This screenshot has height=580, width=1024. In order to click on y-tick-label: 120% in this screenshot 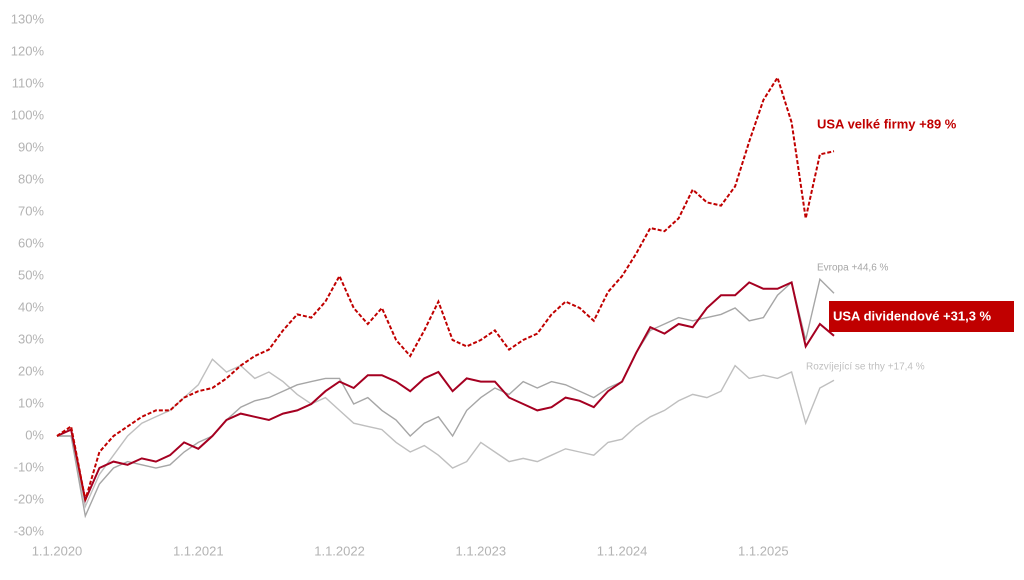, I will do `click(28, 50)`.